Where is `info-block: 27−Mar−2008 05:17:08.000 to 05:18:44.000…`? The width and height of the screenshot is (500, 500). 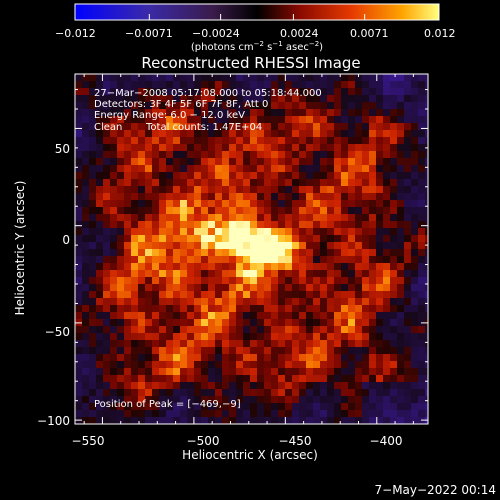
info-block: 27−Mar−2008 05:17:08.000 to 05:18:44.000… is located at coordinates (208, 110).